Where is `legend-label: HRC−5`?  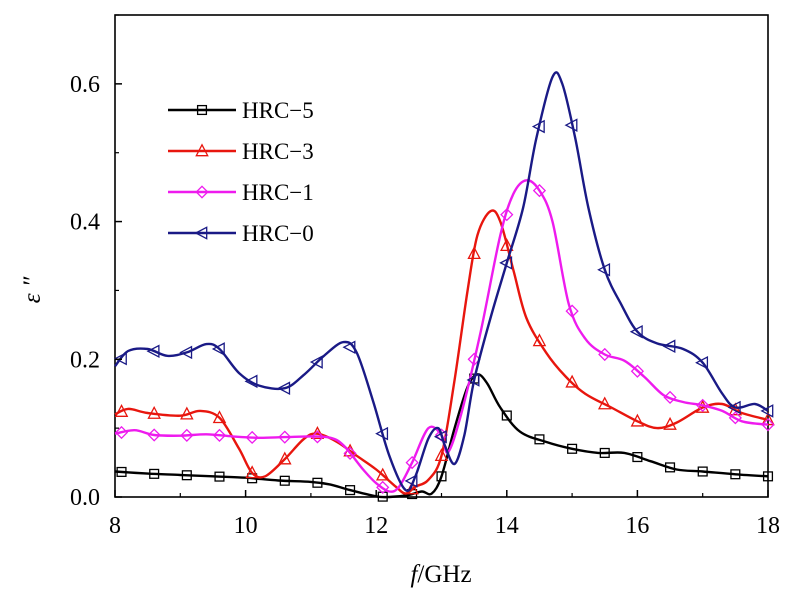
legend-label: HRC−5 is located at coordinates (278, 110).